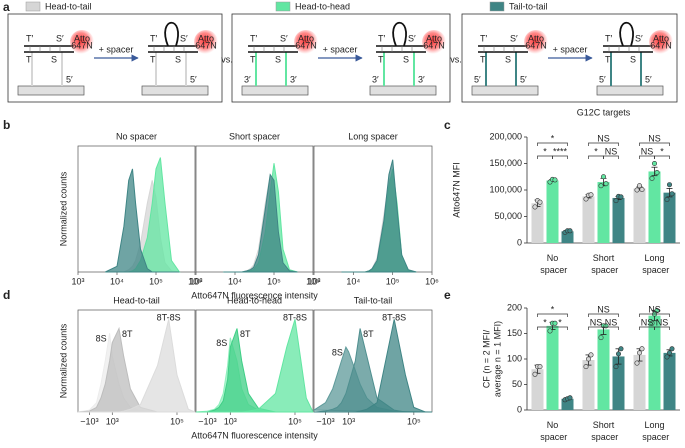  What do you see at coordinates (313, 281) in the screenshot?
I see `x-tick-label: 10⁶` at bounding box center [313, 281].